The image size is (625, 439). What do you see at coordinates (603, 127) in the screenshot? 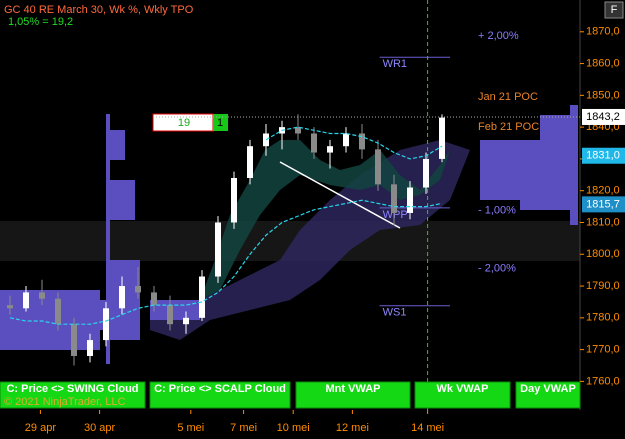
I see `y-tick-label: 1840,0` at bounding box center [603, 127].